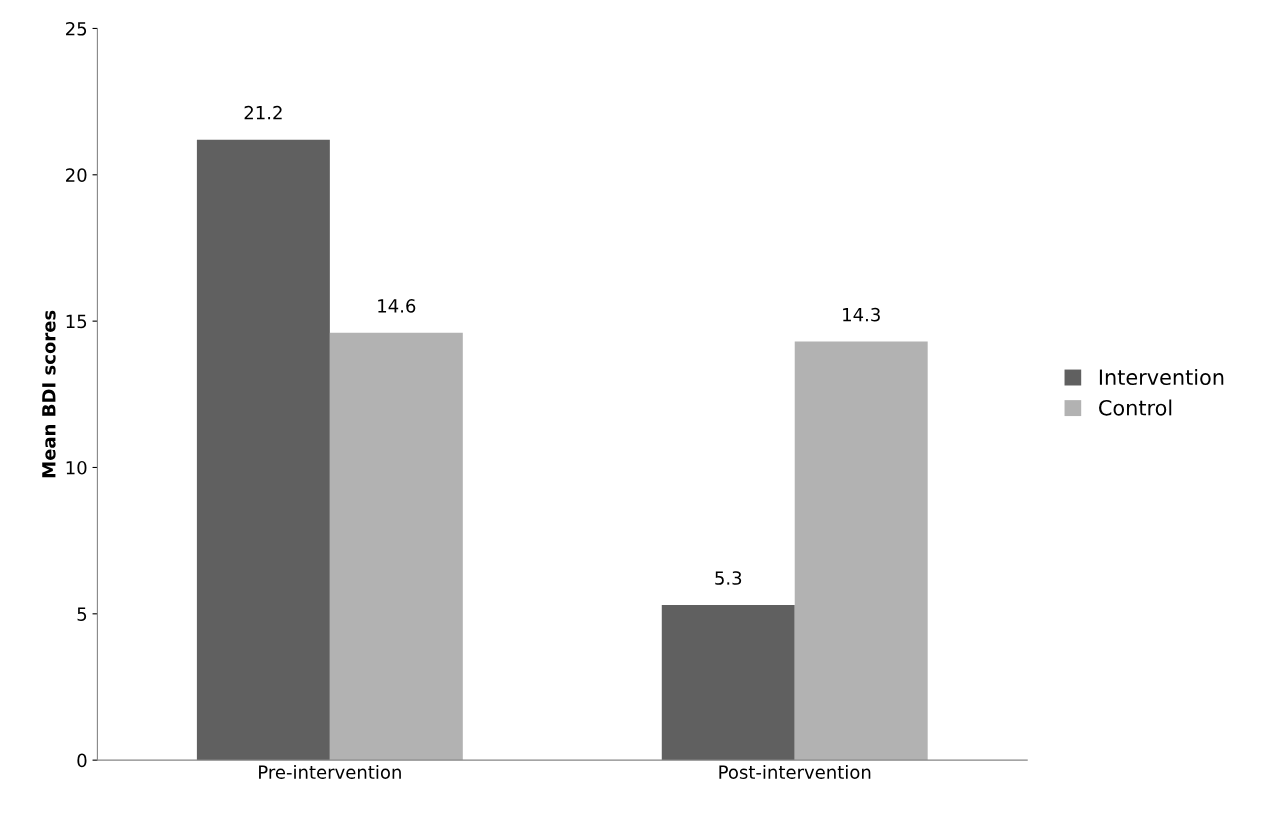 Image resolution: width=1265 pixels, height=813 pixels. I want to click on y-axis-title: Mean BDI scores, so click(49, 394).